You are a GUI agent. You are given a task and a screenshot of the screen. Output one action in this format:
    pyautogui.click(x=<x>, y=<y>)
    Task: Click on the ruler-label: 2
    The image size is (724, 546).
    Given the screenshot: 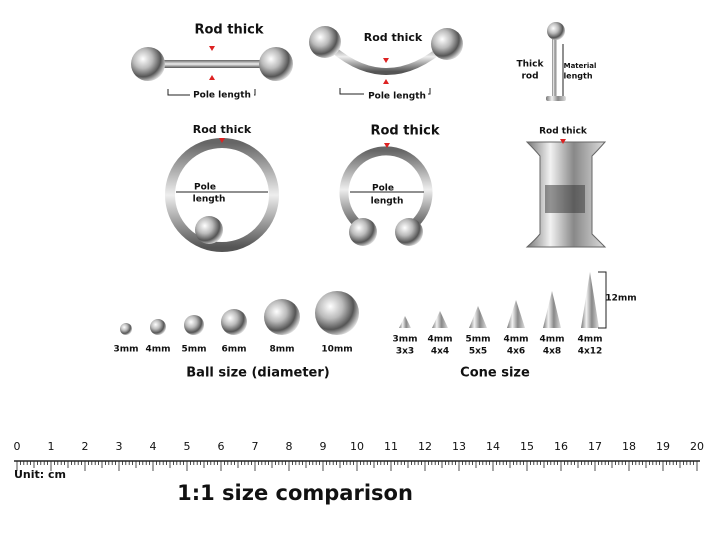 What is the action you would take?
    pyautogui.click(x=85, y=446)
    